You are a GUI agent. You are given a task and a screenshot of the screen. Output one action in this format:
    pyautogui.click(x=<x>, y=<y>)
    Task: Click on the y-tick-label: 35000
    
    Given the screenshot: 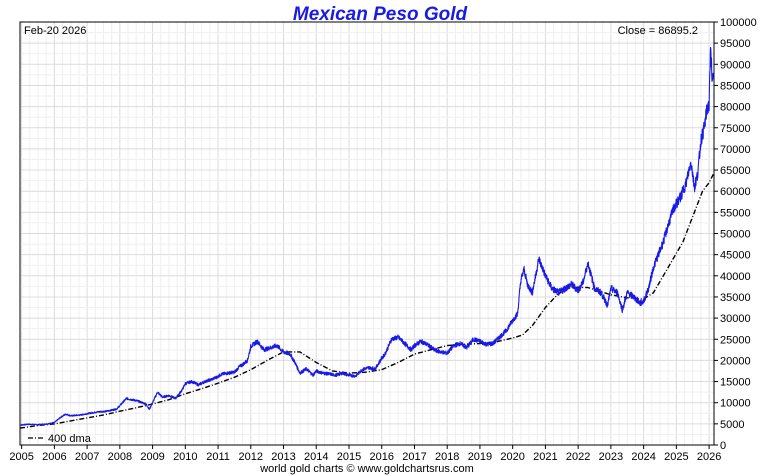 What is the action you would take?
    pyautogui.click(x=735, y=298)
    